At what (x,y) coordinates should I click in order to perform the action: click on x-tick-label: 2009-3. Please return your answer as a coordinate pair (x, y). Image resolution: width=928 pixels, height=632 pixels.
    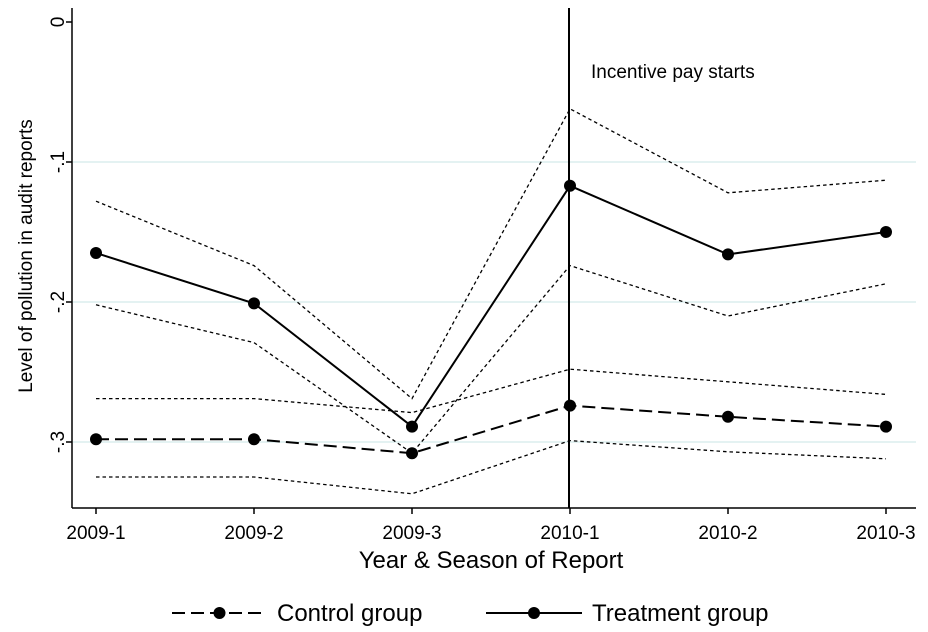
    Looking at the image, I should click on (411, 533).